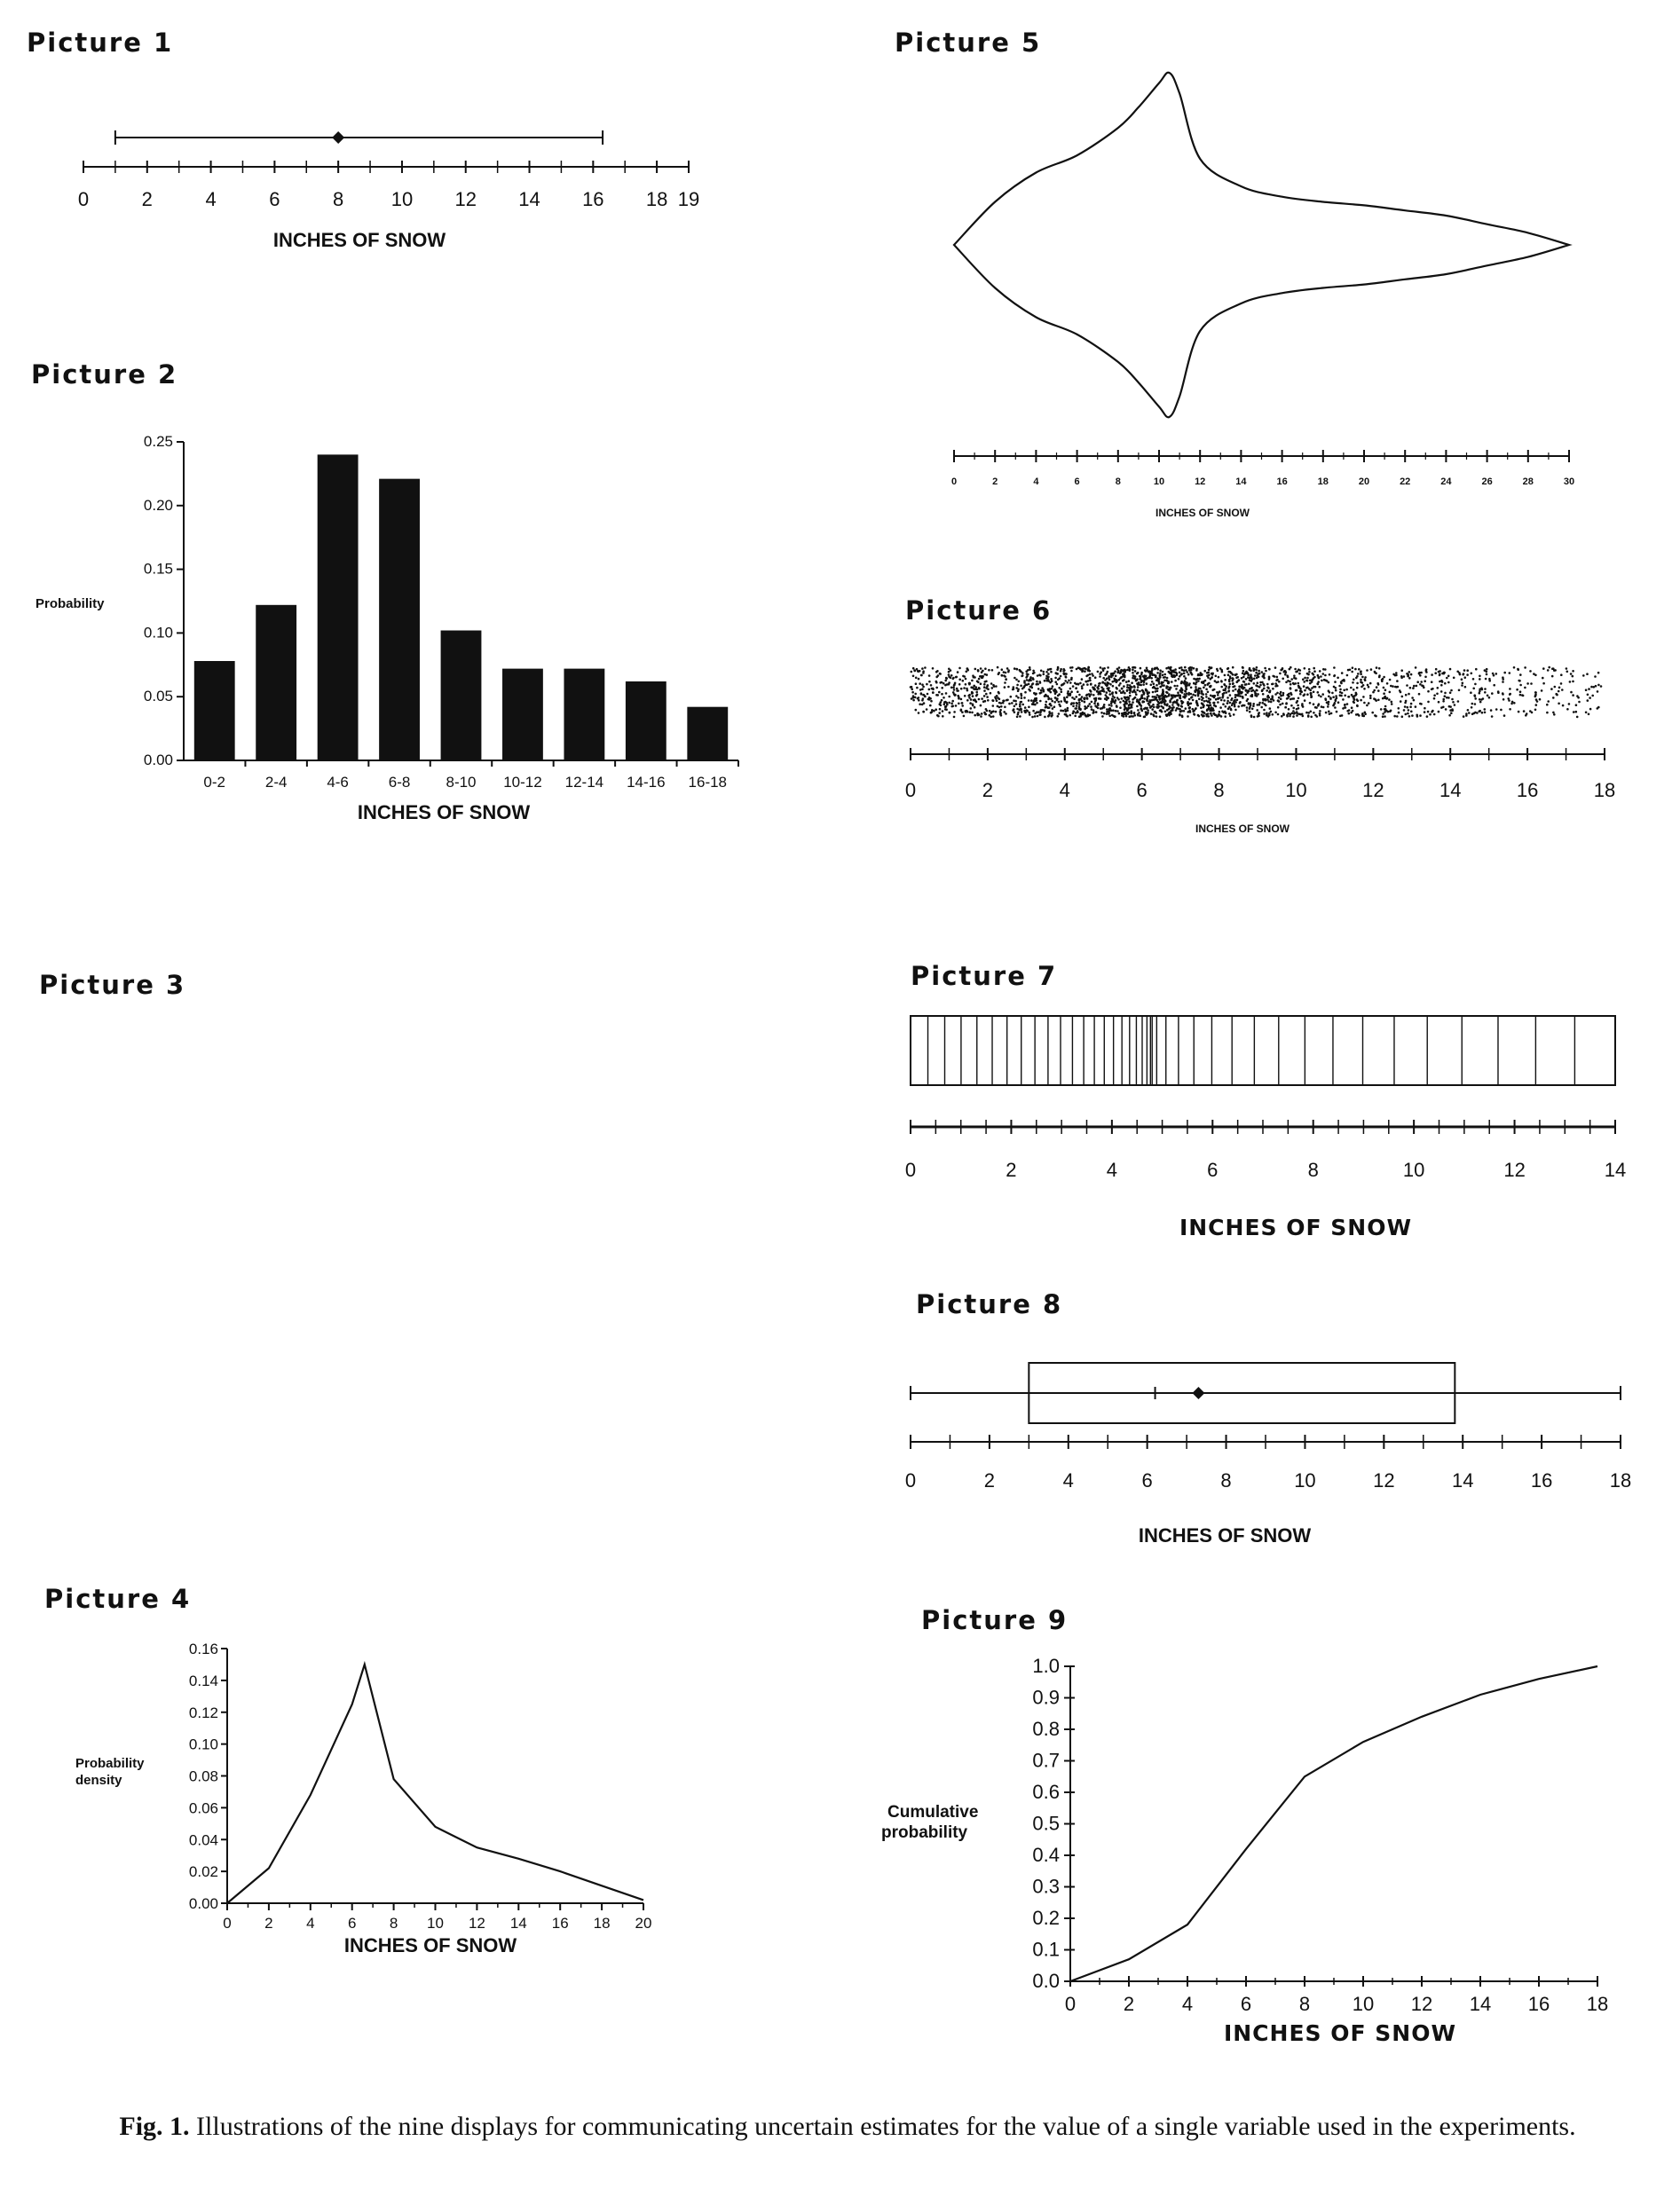 The height and width of the screenshot is (2212, 1680). What do you see at coordinates (352, 1923) in the screenshot?
I see `x-tick-label: 6` at bounding box center [352, 1923].